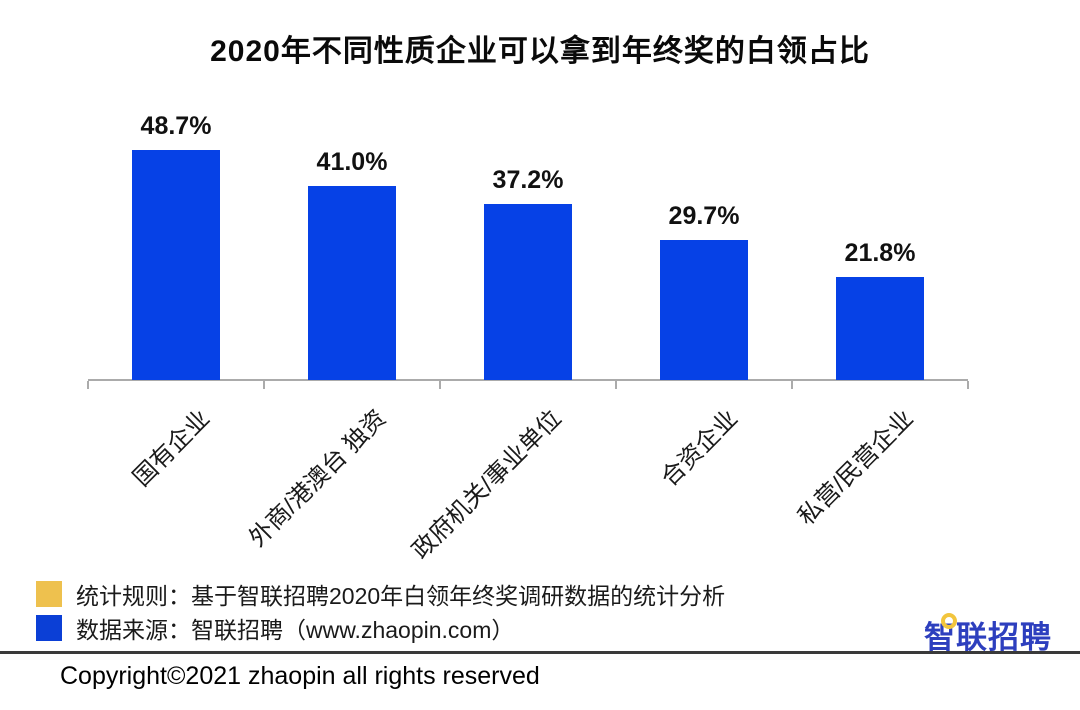  What do you see at coordinates (401, 596) in the screenshot?
I see `legend-label-rule: 统计规则：基于智联招聘2020年白领年终奖调研数据的统计分析` at bounding box center [401, 596].